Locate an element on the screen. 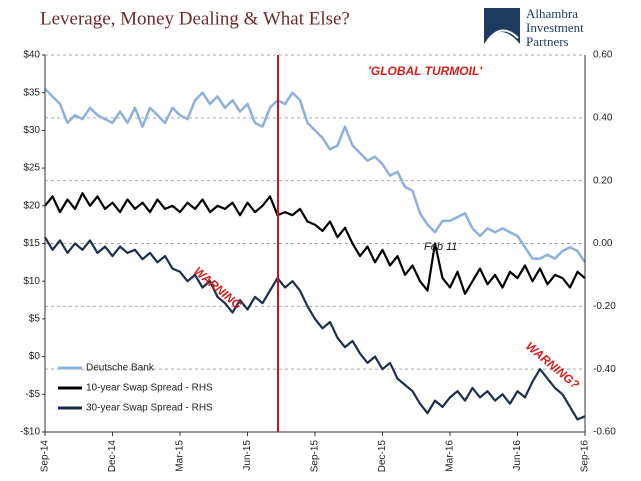 The width and height of the screenshot is (641, 481). x-tick-label: Sep-16 is located at coordinates (585, 456).